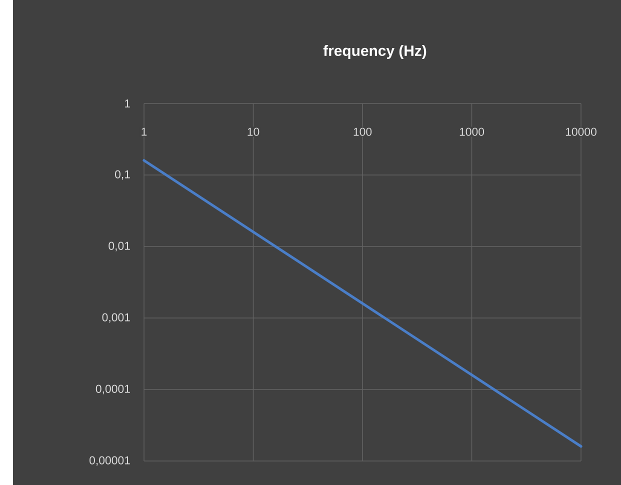  I want to click on x-tick-label: 100, so click(363, 132).